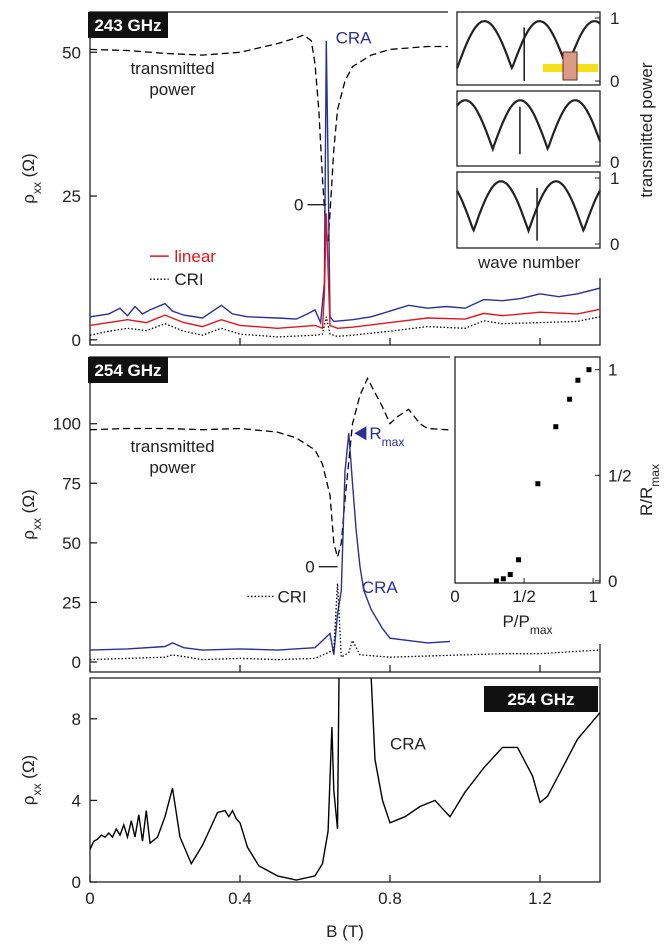  I want to click on axis-label: R/Rmax, so click(649, 490).